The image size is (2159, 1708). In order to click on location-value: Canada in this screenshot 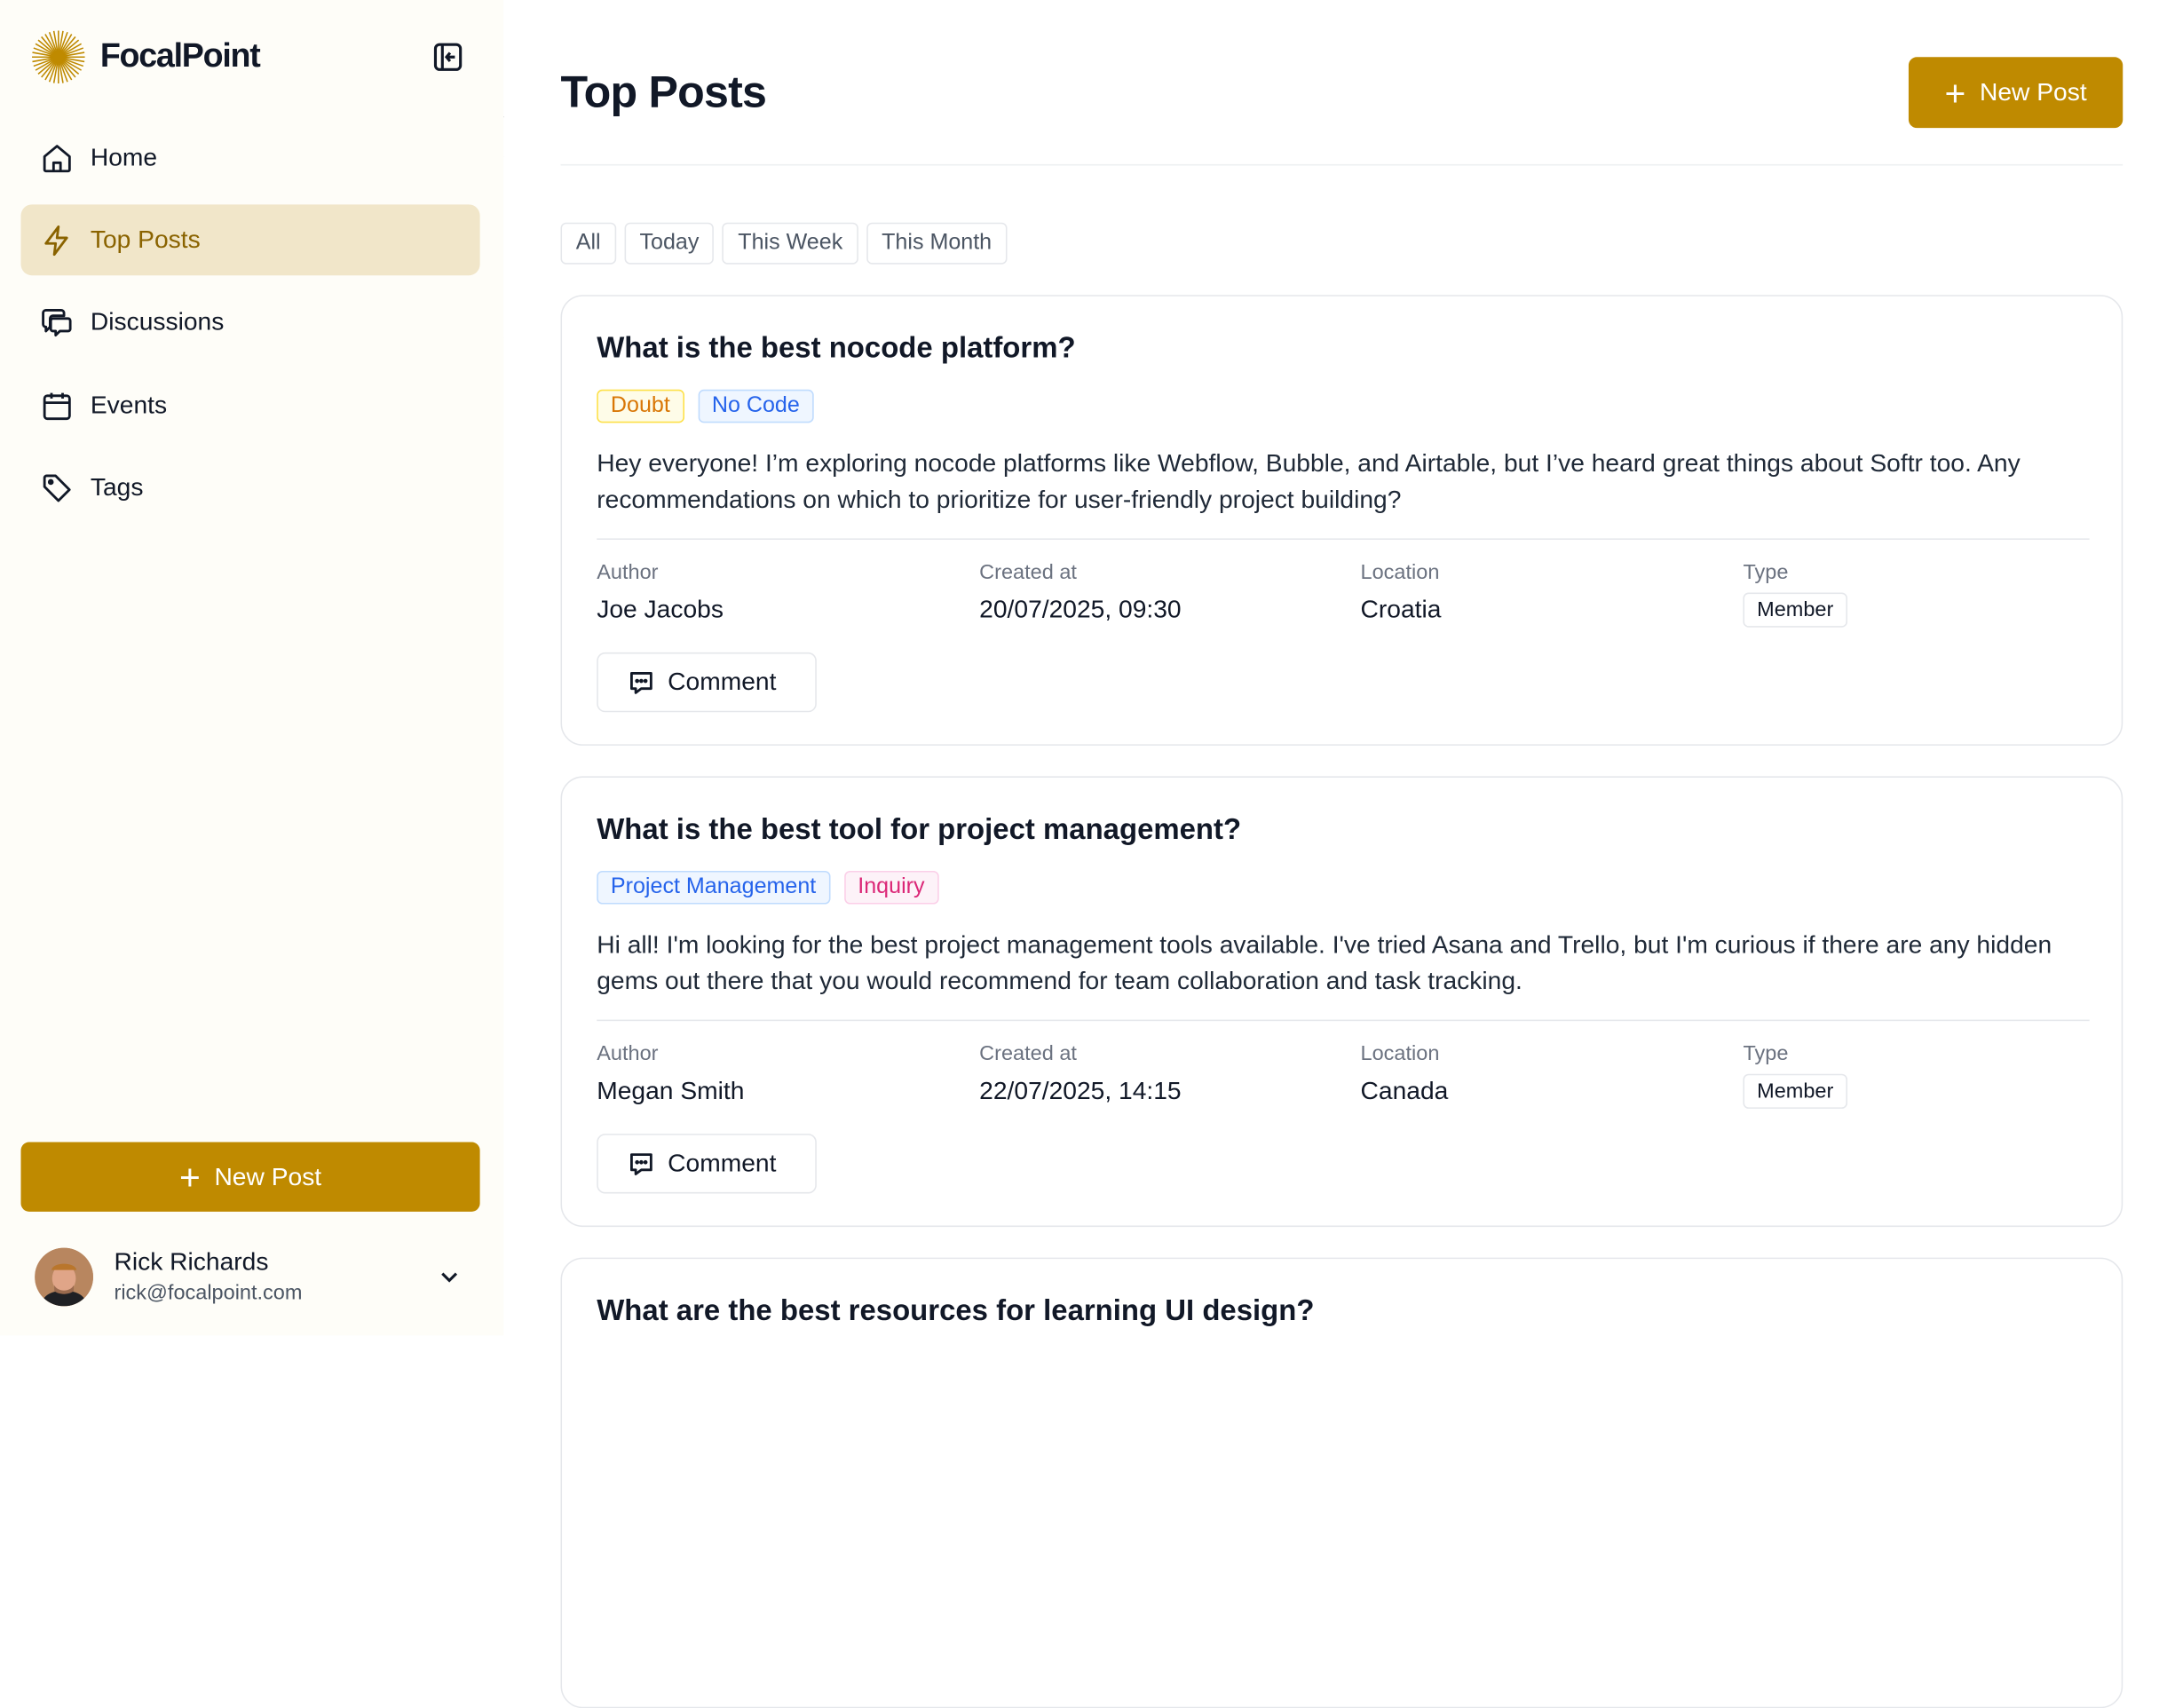, I will do `click(1405, 1091)`.